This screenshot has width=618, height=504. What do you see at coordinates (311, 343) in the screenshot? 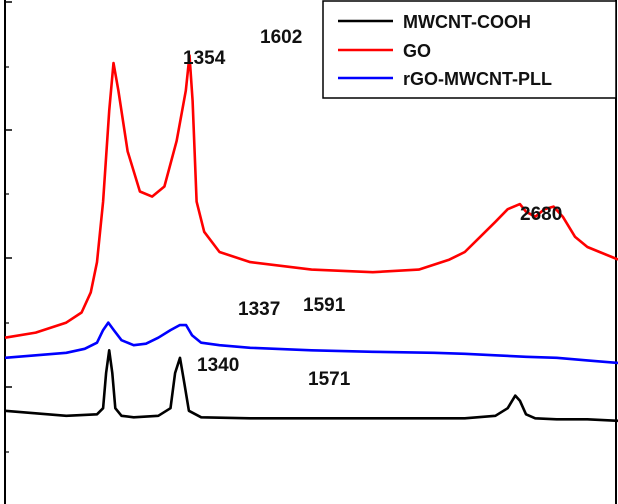
I see `series-line-rgo-mwcnt-pll` at bounding box center [311, 343].